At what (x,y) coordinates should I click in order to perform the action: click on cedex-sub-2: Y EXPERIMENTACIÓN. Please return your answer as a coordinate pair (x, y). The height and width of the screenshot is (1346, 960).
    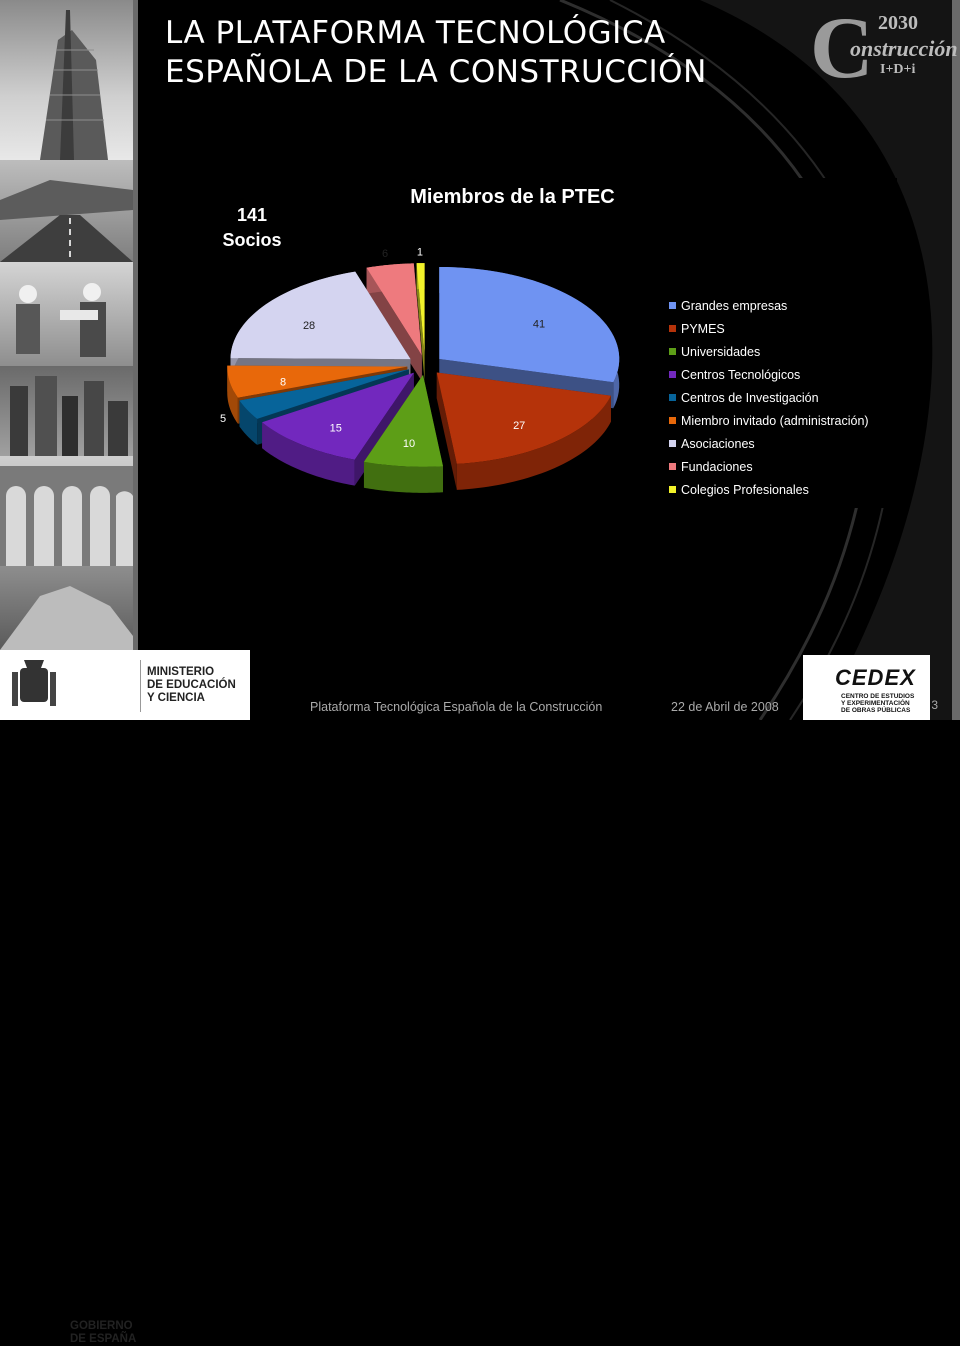
    Looking at the image, I should click on (875, 703).